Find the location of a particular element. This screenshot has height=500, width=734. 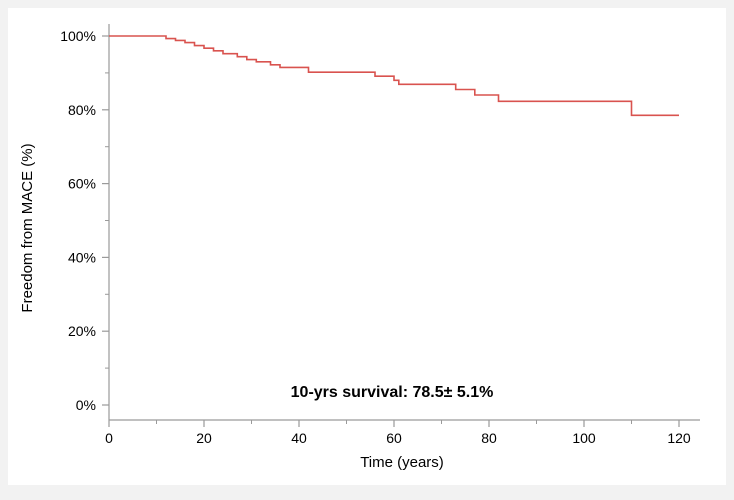

x-tick-label: 120 is located at coordinates (679, 438).